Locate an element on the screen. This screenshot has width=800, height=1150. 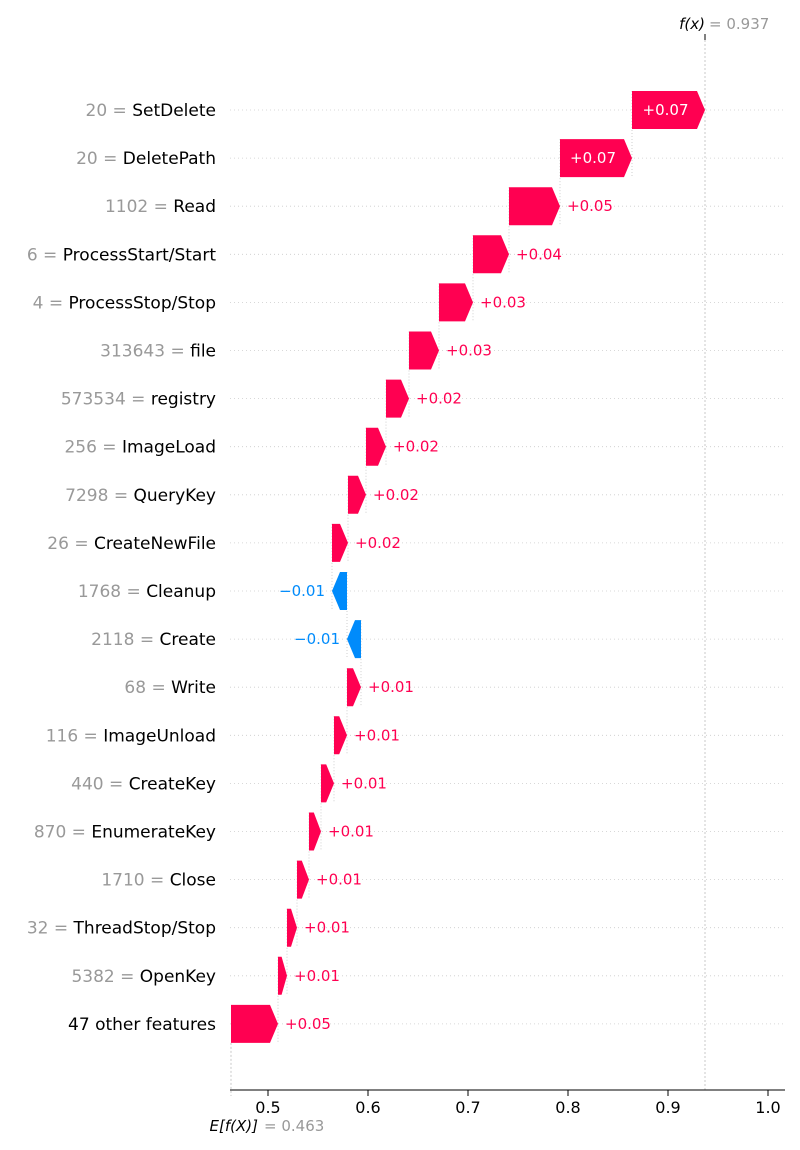
feature-label: 116 = ImageUnload is located at coordinates (131, 736).